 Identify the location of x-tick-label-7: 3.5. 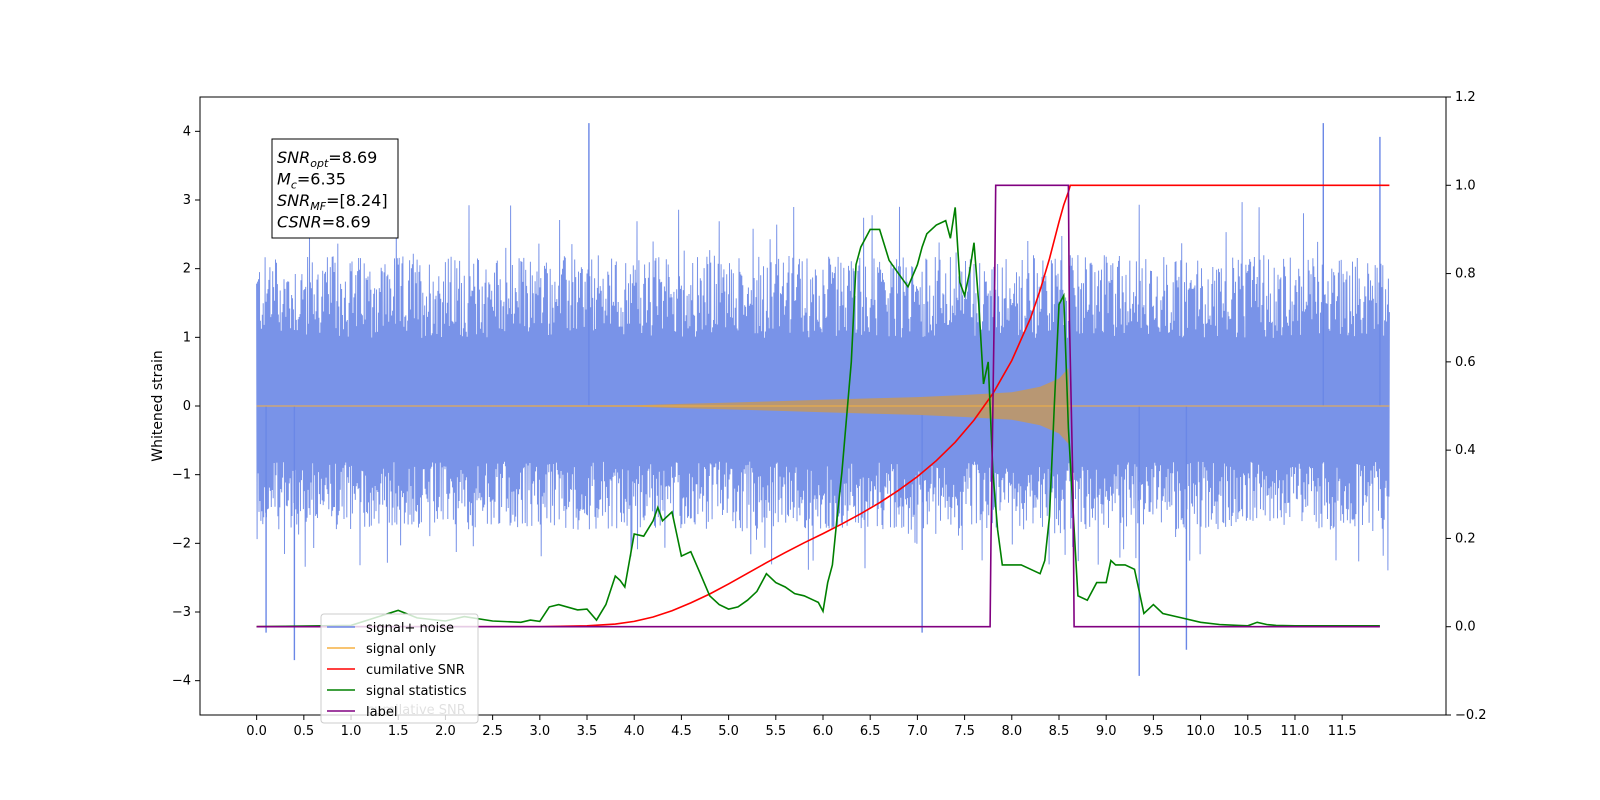
(587, 731).